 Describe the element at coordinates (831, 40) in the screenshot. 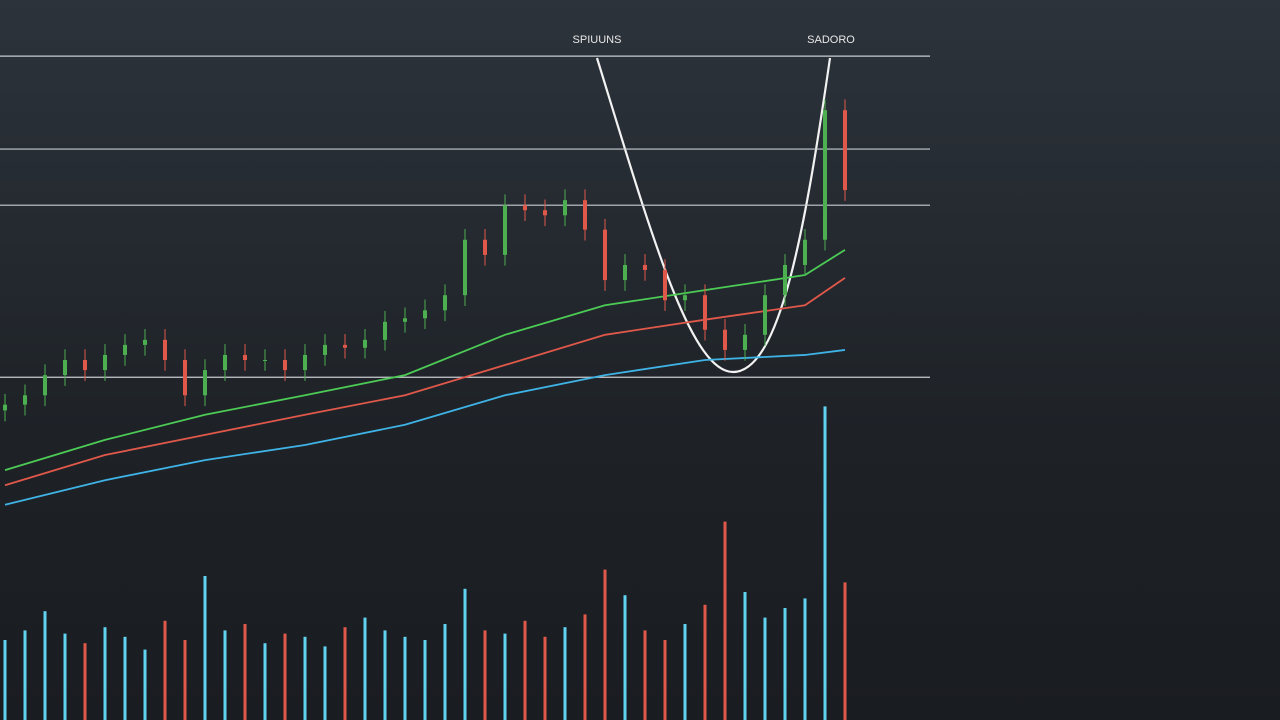

I see `annotation-label: SADORO` at that location.